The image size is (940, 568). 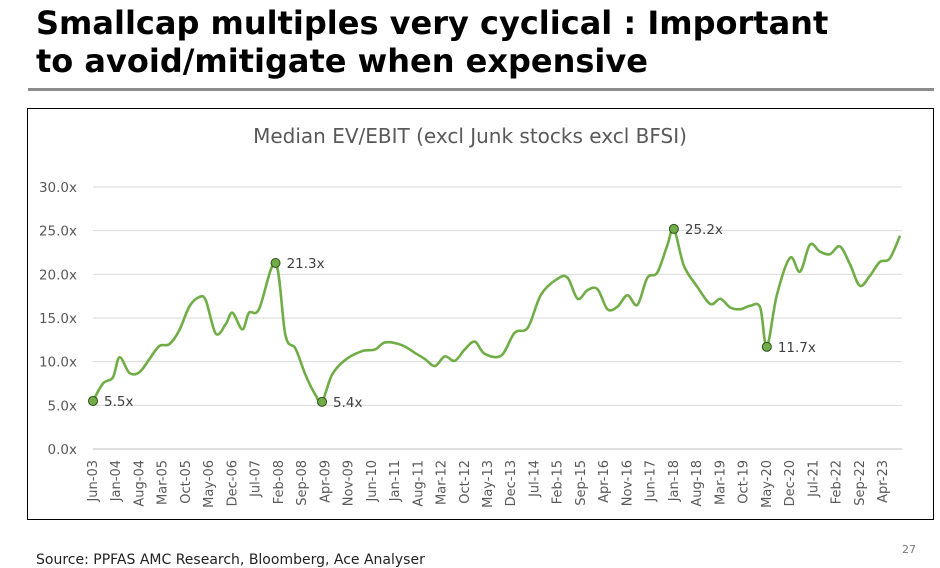 What do you see at coordinates (813, 479) in the screenshot?
I see `x-tick-label: Jul-21` at bounding box center [813, 479].